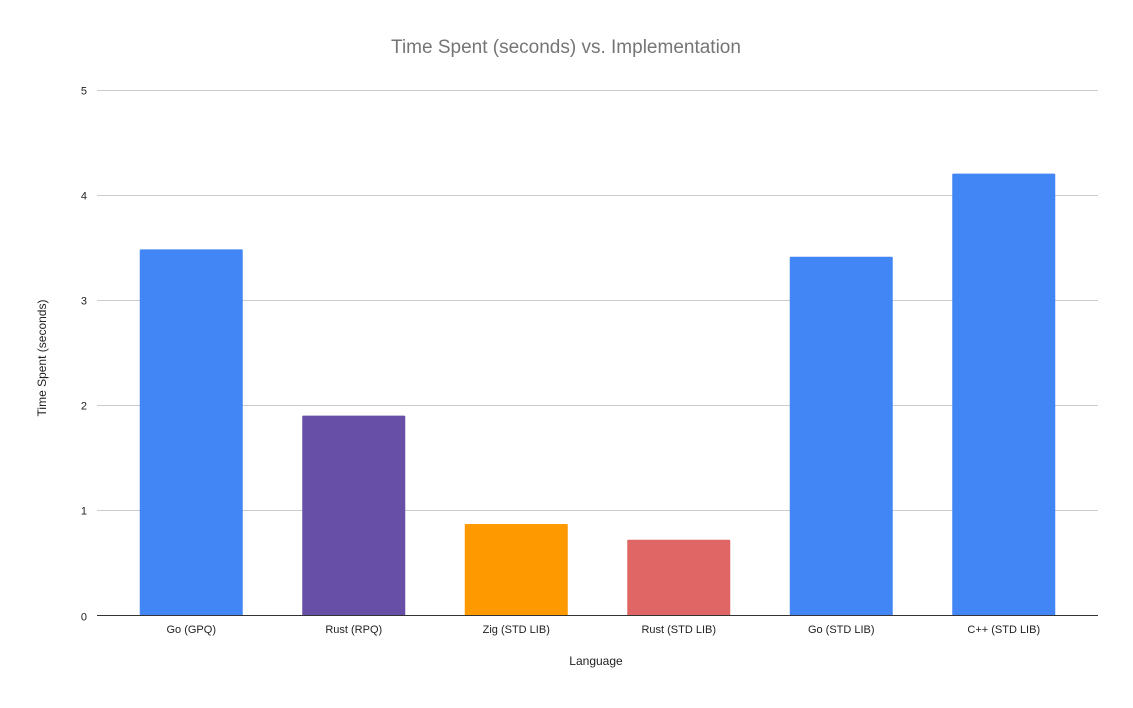  What do you see at coordinates (84, 355) in the screenshot?
I see `y-axis-ticks: 0 1 2 3 4 5` at bounding box center [84, 355].